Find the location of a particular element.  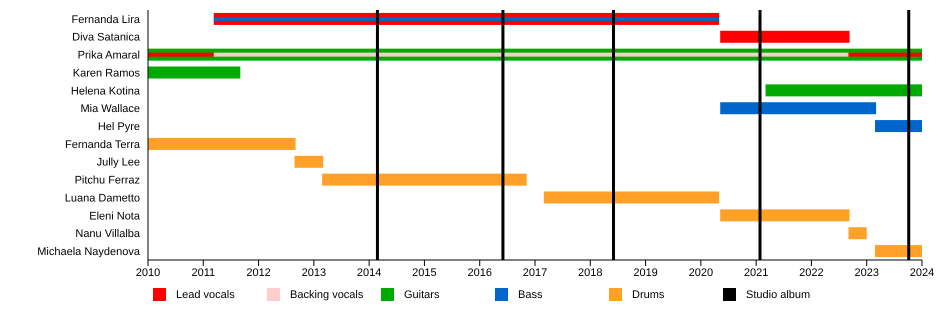

legend-label: Studio album is located at coordinates (778, 294).